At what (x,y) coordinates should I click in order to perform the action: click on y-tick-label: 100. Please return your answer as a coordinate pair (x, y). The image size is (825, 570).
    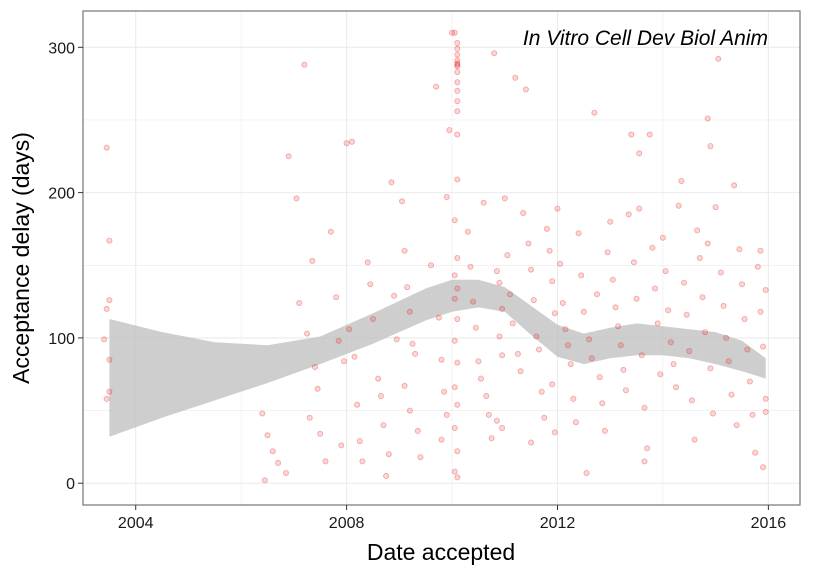
    Looking at the image, I should click on (61, 339).